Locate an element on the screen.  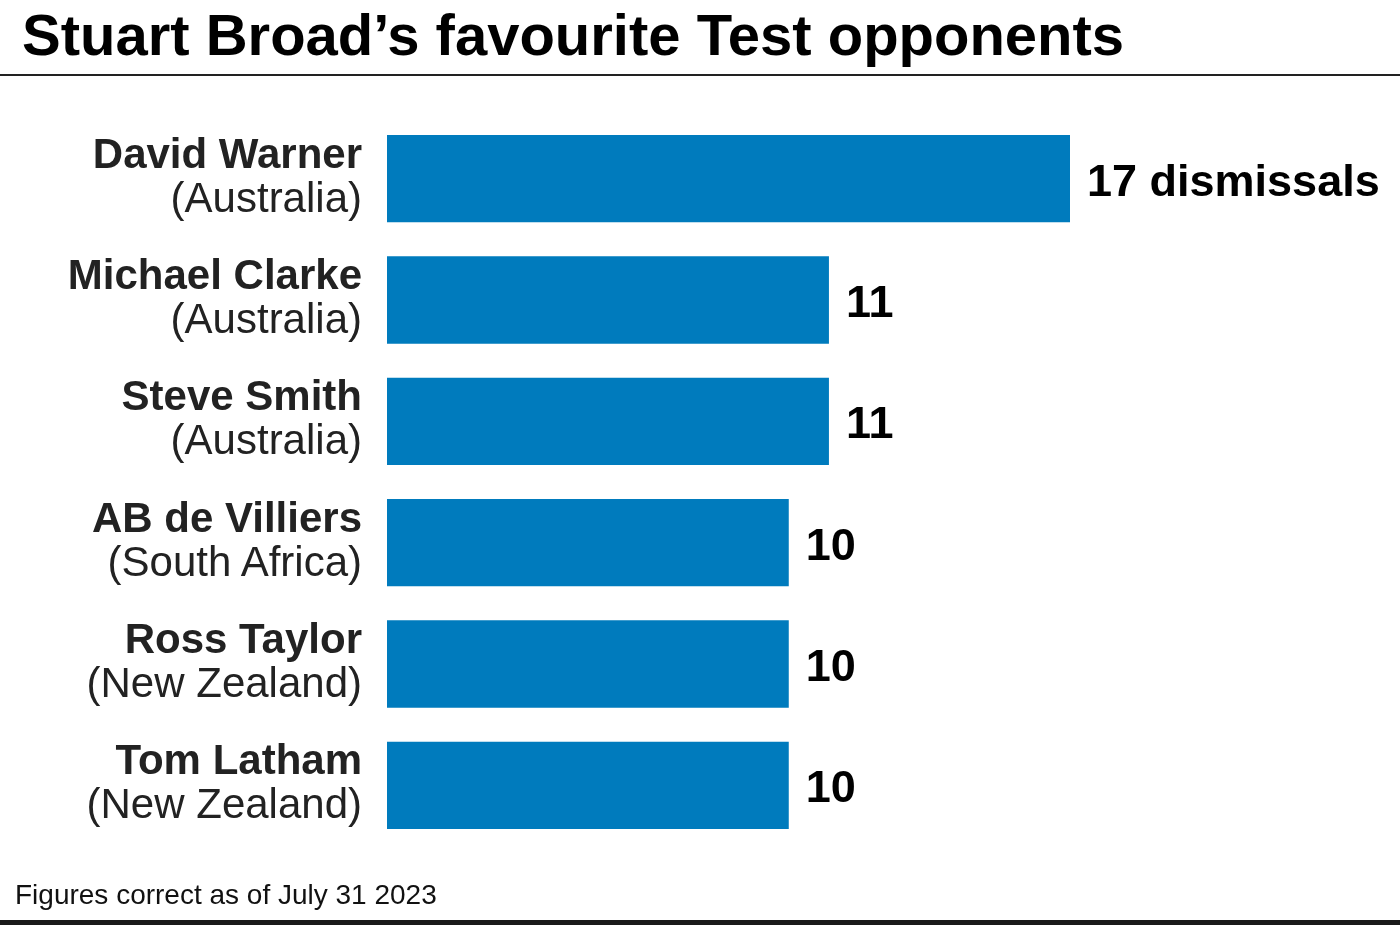
category-label: Tom Latham (New Zealand) is located at coordinates (224, 782).